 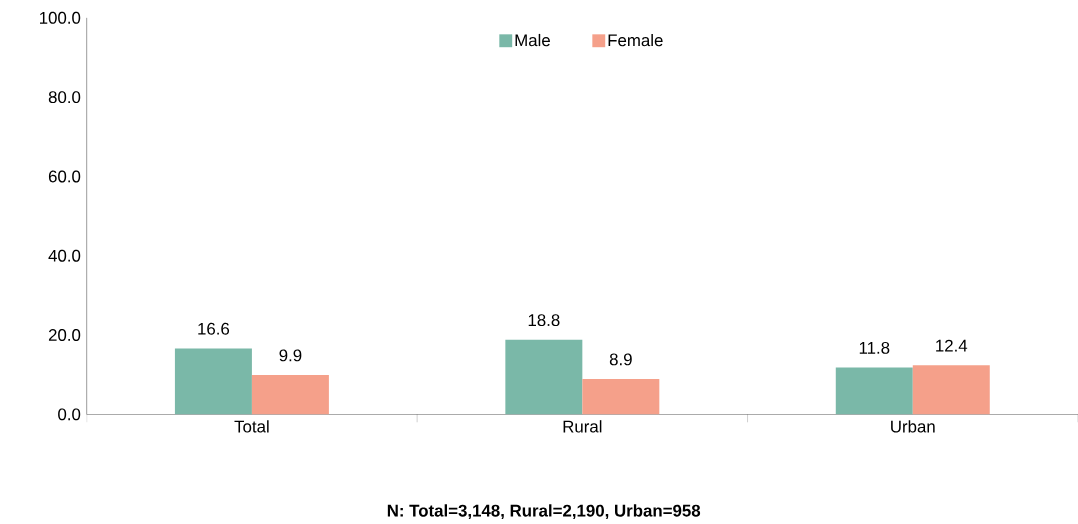 What do you see at coordinates (582, 426) in the screenshot?
I see `x-tick-label: Rural` at bounding box center [582, 426].